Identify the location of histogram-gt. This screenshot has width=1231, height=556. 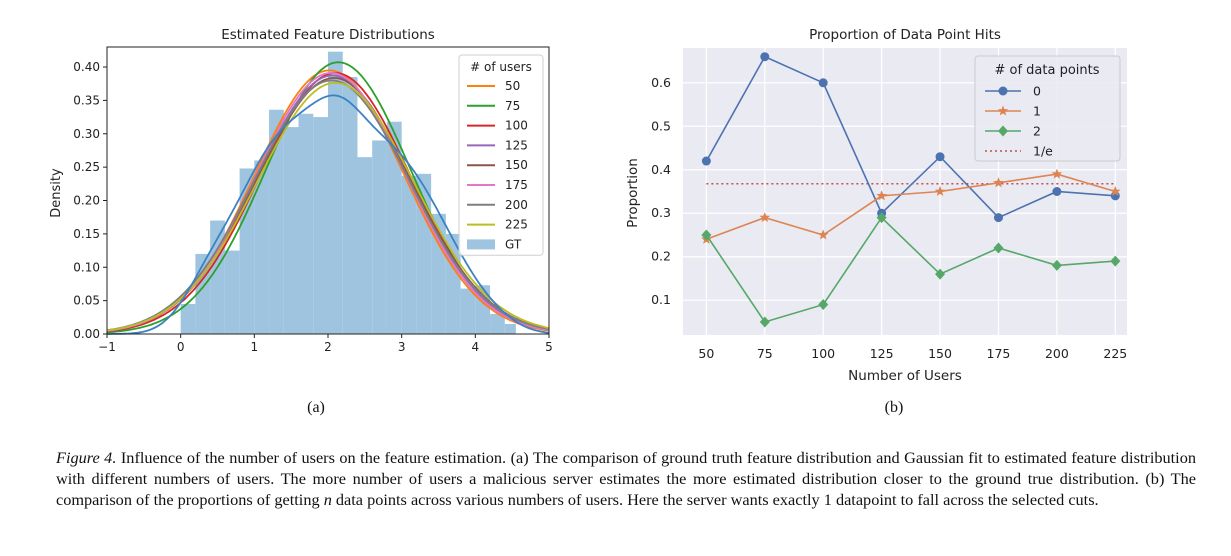
(348, 193).